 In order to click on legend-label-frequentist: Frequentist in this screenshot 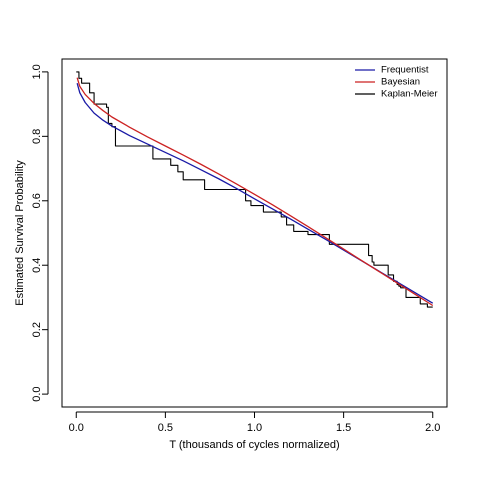, I will do `click(405, 70)`.